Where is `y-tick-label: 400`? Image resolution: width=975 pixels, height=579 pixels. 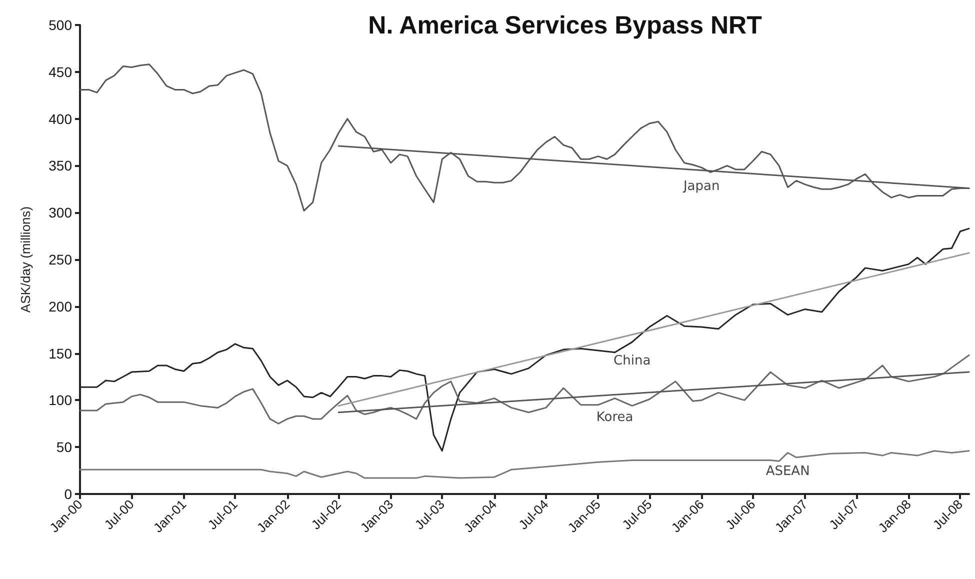
y-tick-label: 400 is located at coordinates (60, 118).